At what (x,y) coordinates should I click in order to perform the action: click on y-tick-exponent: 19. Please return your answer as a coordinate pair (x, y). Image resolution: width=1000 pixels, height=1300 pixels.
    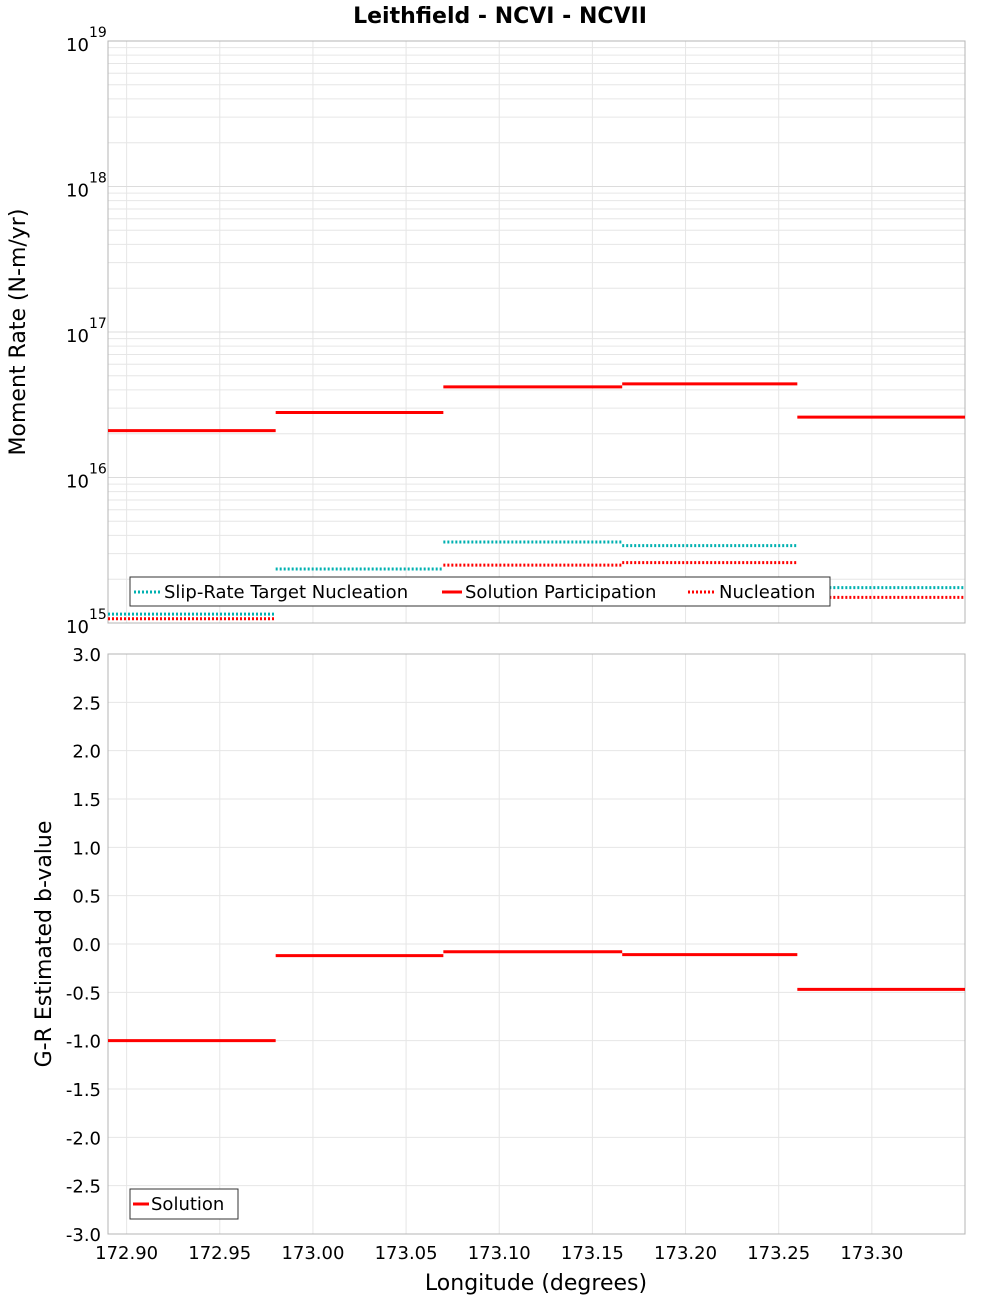
    Looking at the image, I should click on (98, 33).